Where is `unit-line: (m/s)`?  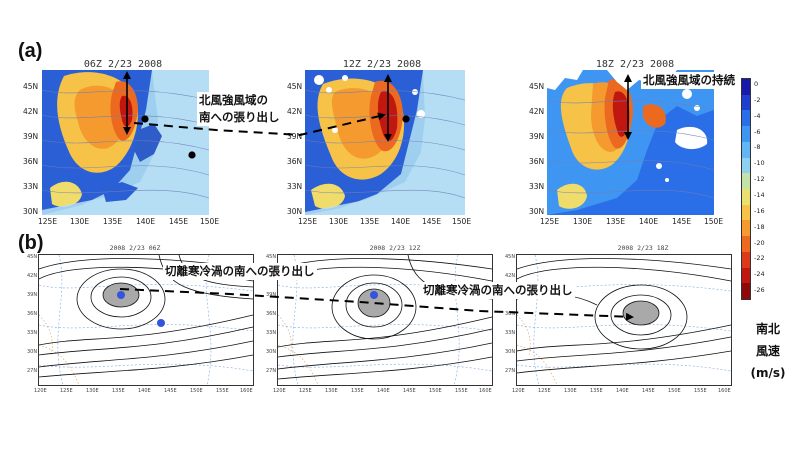 unit-line: (m/s) is located at coordinates (768, 373).